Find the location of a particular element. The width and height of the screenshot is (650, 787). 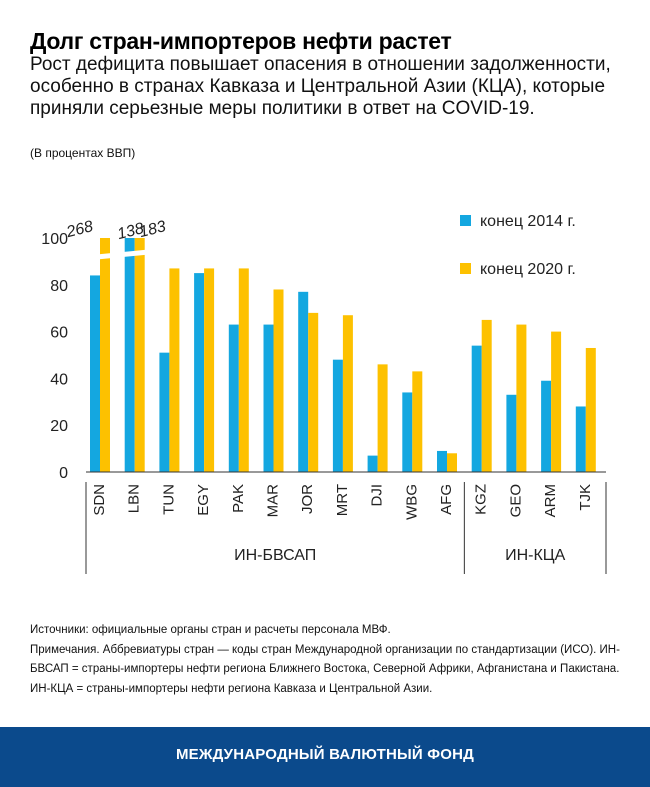

bar-2020-kgz is located at coordinates (486, 395).